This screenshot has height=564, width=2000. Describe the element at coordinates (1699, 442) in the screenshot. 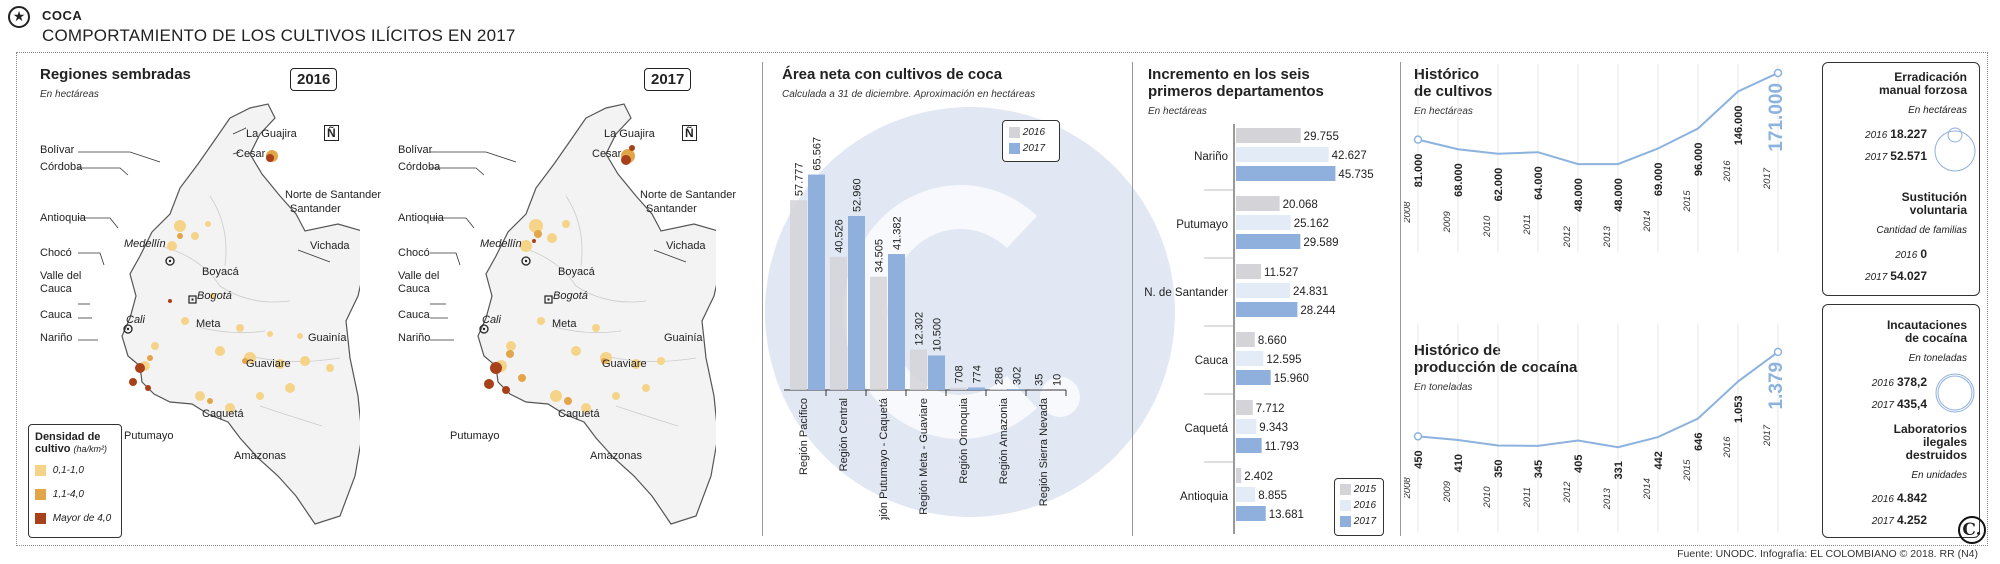

I see `hist-cocaina-value-7: 646` at that location.